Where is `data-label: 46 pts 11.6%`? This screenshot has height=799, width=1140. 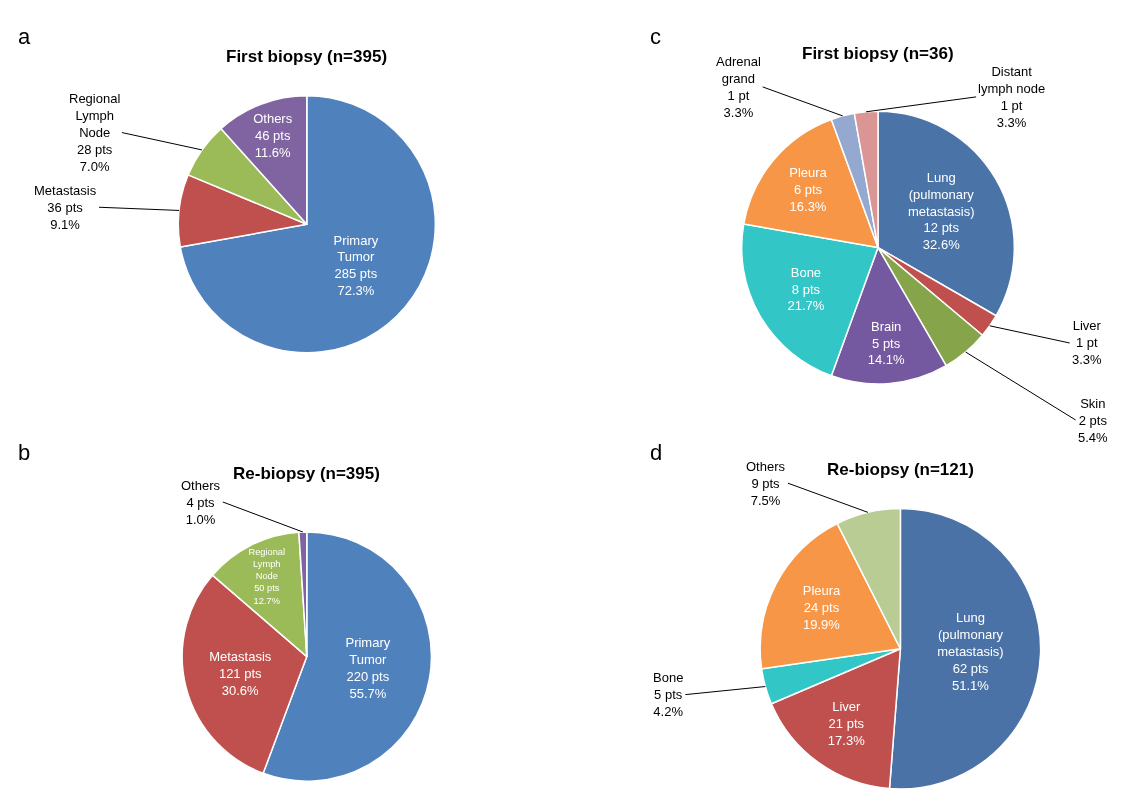
data-label: 46 pts 11.6% is located at coordinates (273, 144).